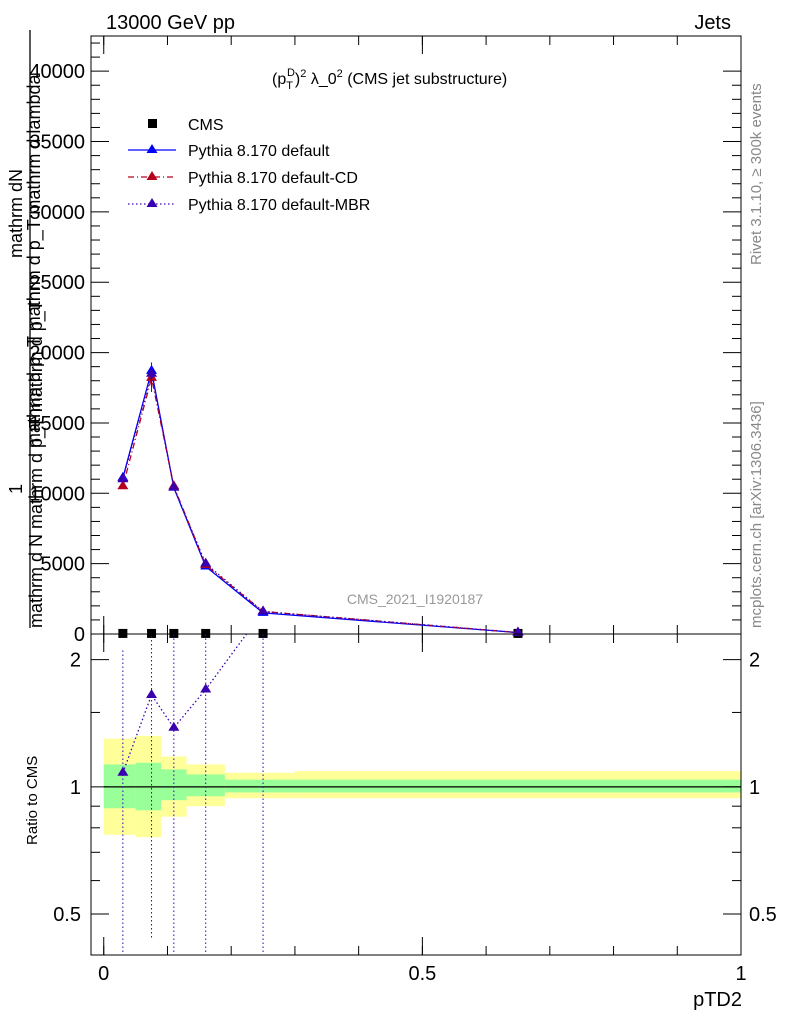 Image resolution: width=786 pixels, height=1029 pixels. I want to click on ratio-series-group, so click(190, 794).